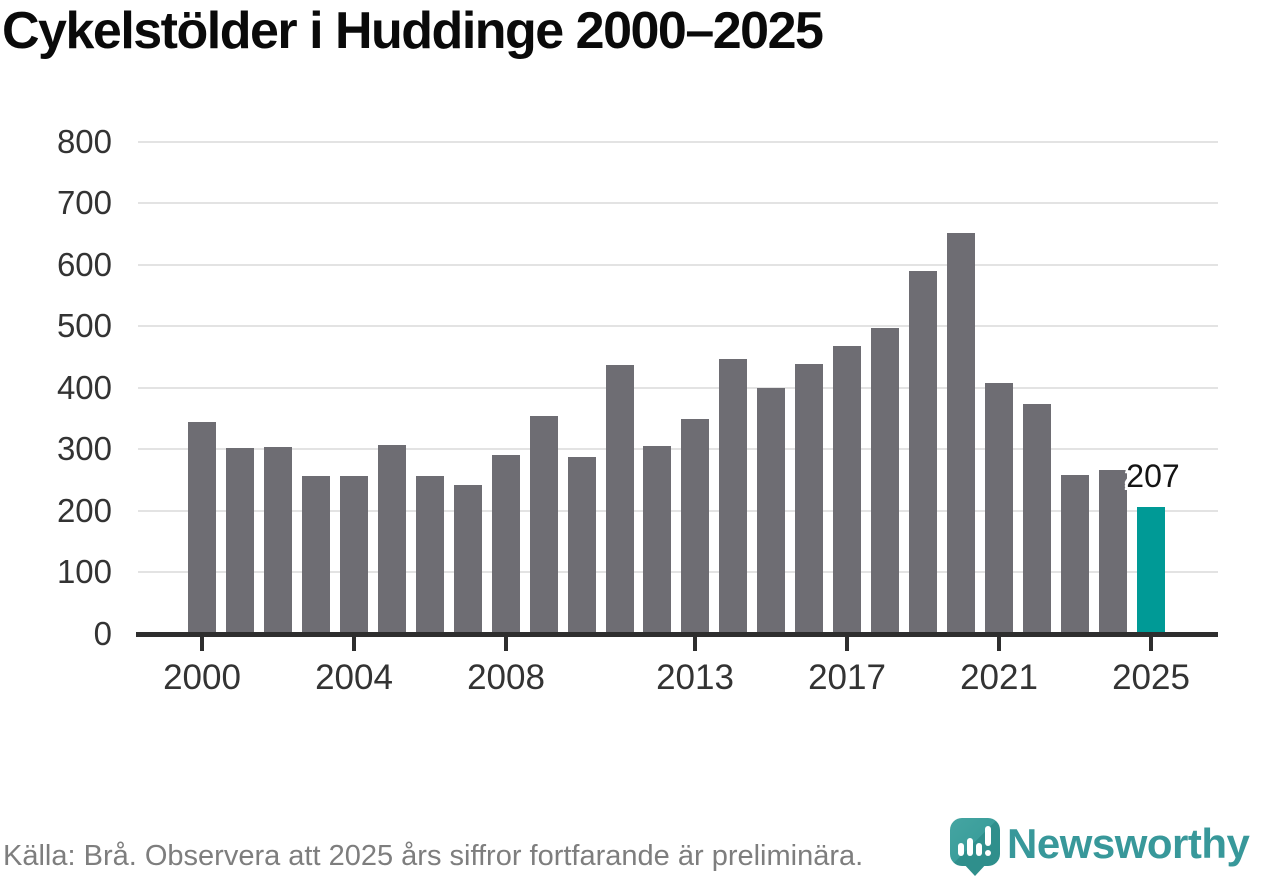  Describe the element at coordinates (885, 481) in the screenshot. I see `bar-2018` at that location.